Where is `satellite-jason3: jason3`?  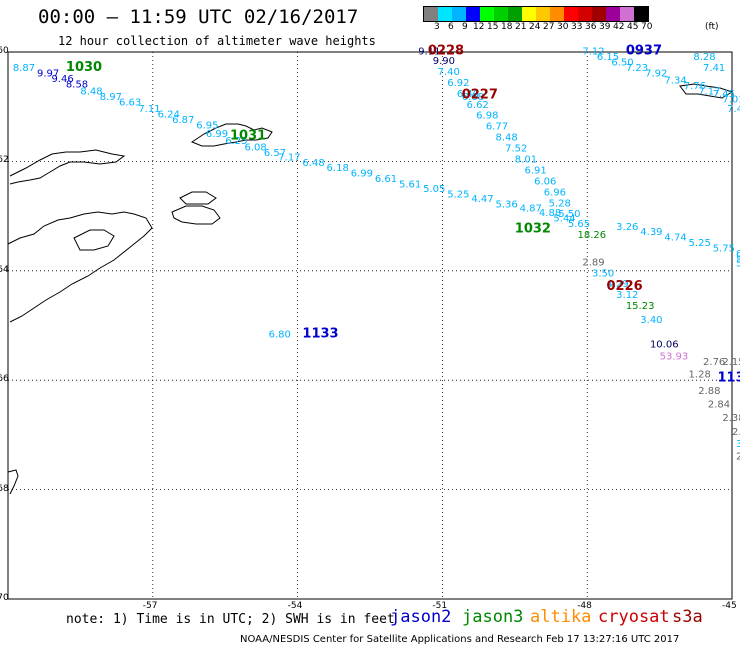 satellite-jason3: jason3 is located at coordinates (493, 617).